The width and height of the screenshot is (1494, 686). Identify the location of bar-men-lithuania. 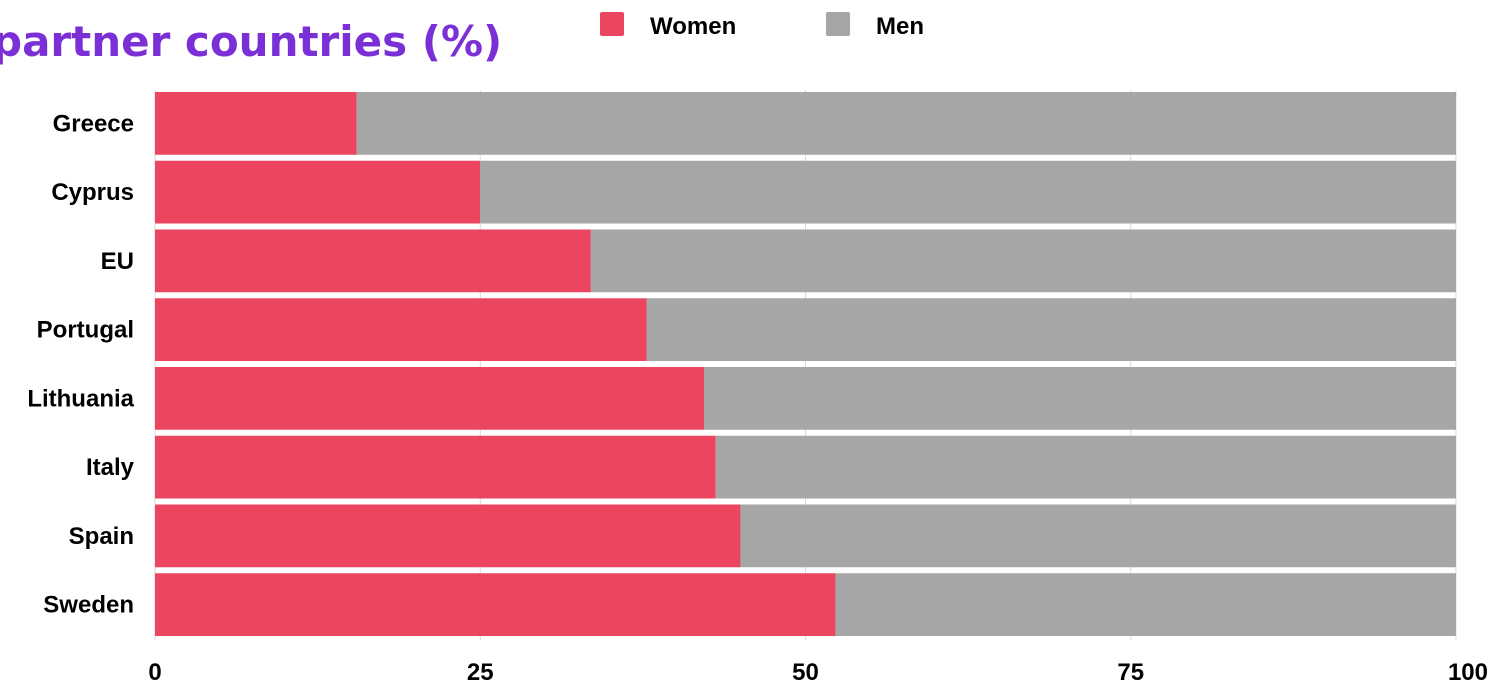
(1080, 398).